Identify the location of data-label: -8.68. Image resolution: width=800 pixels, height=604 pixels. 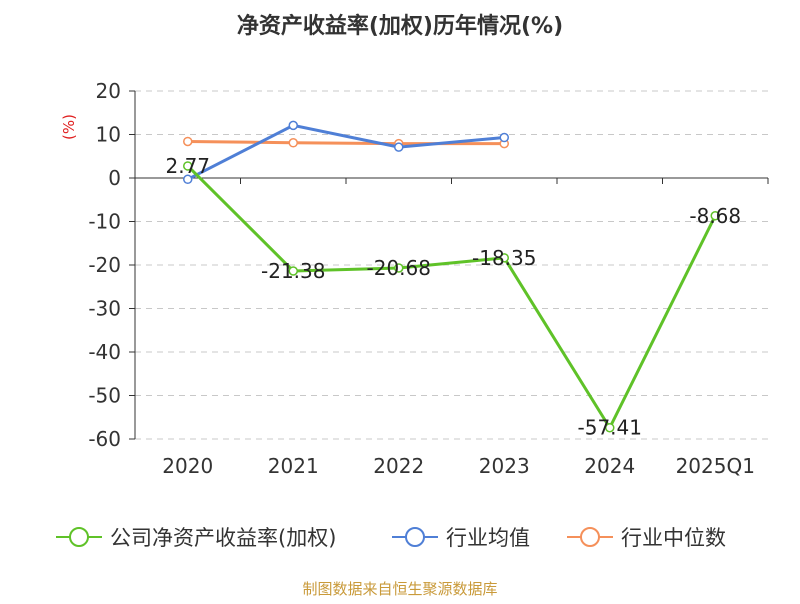
(715, 216).